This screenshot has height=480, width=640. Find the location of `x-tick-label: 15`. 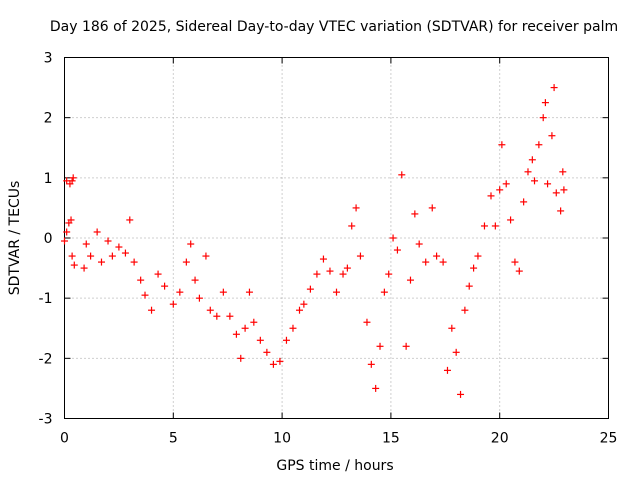

x-tick-label: 15 is located at coordinates (391, 439).